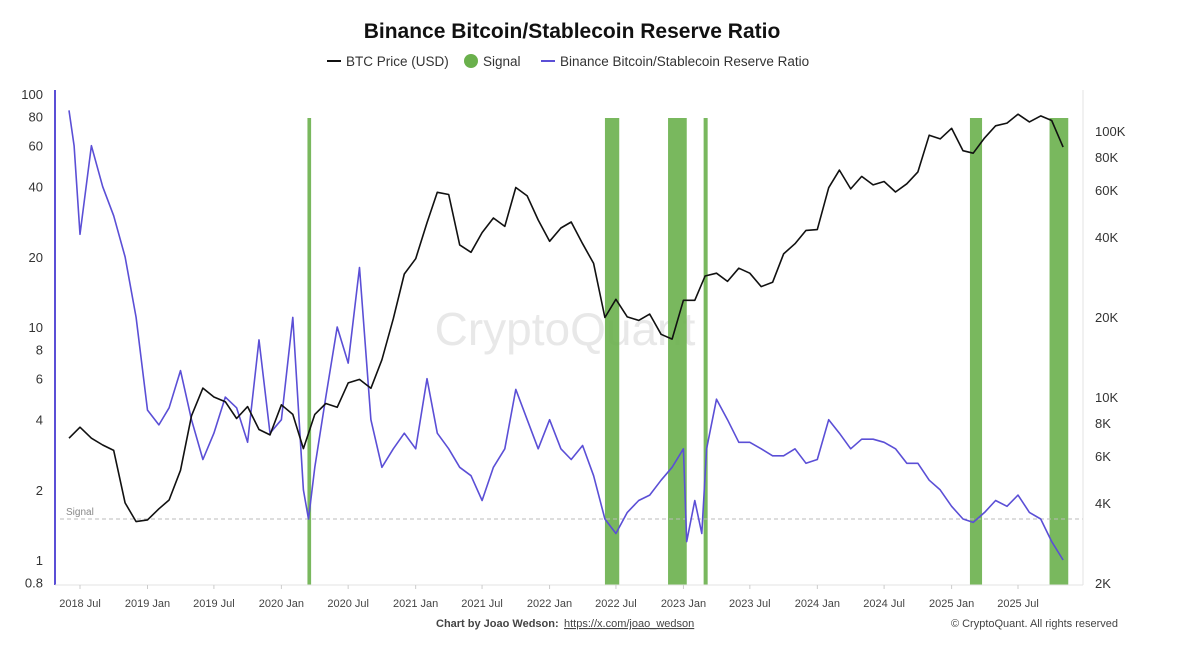  Describe the element at coordinates (1106, 157) in the screenshot. I see `right-tick-label: 80K` at that location.